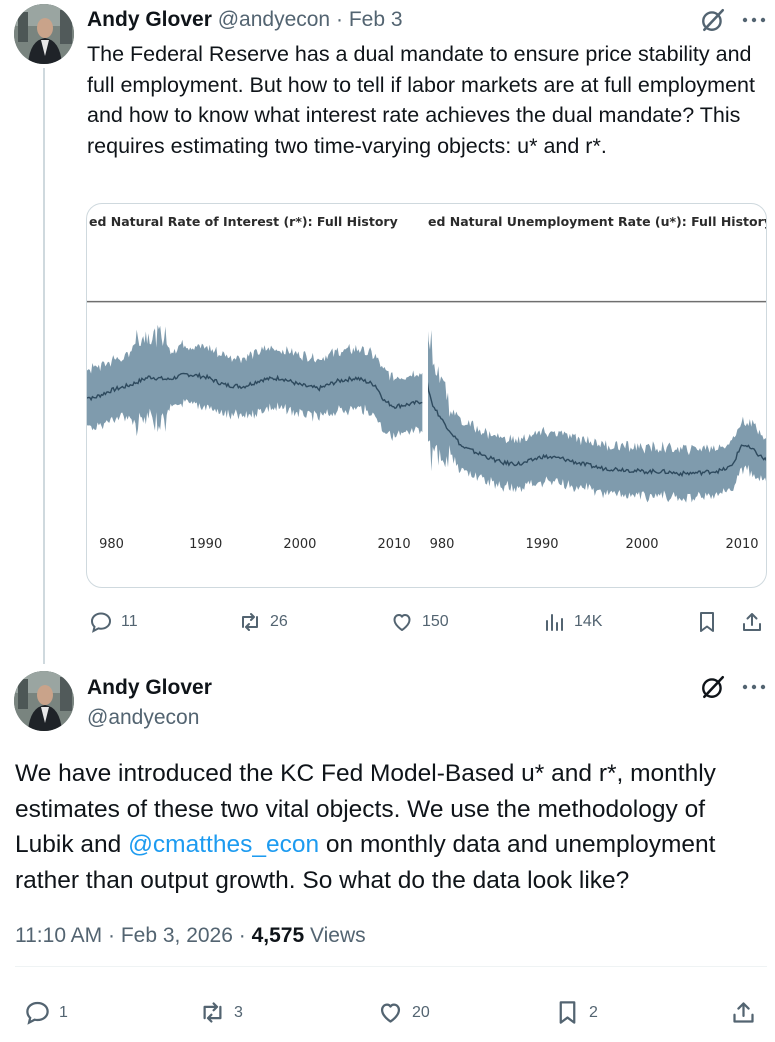  I want to click on divider, so click(391, 966).